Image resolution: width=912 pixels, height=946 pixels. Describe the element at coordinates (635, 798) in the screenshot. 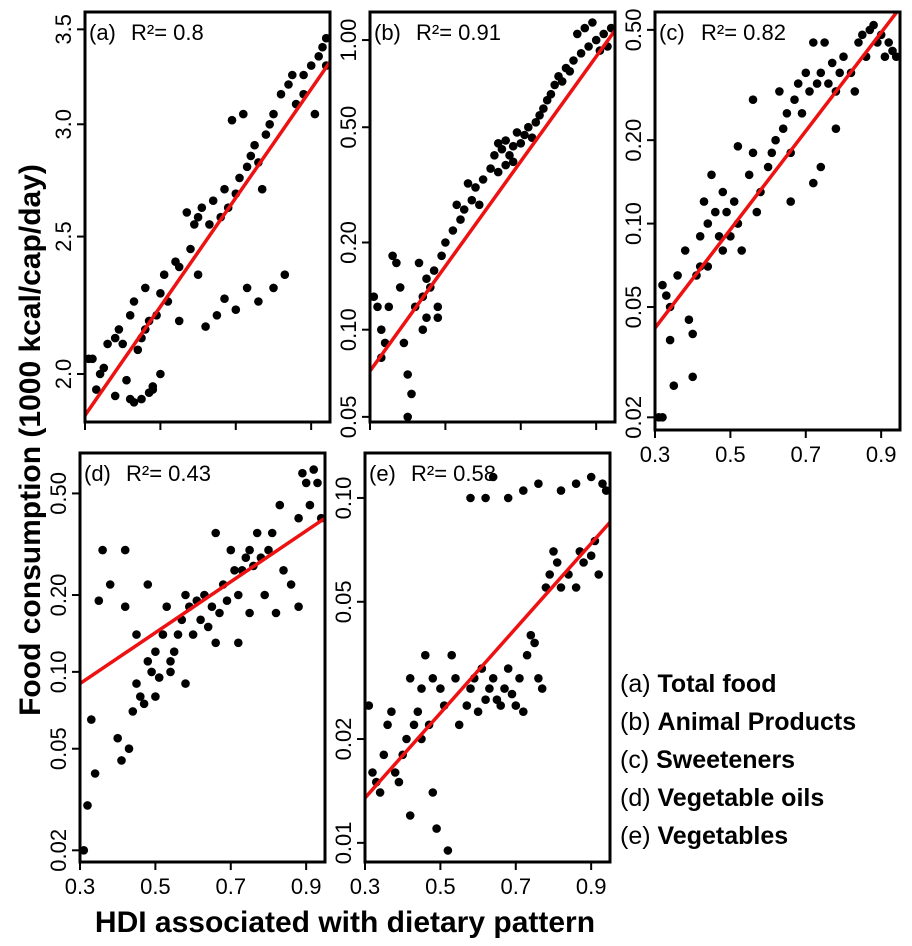

I see `legend-key: (d)` at that location.